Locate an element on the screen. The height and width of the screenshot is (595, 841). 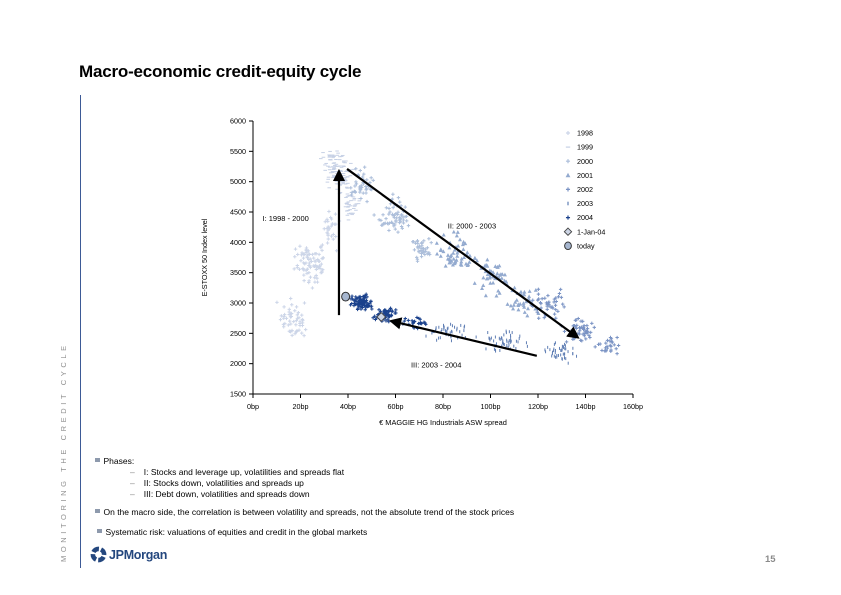
phase-arrows is located at coordinates (456, 262).